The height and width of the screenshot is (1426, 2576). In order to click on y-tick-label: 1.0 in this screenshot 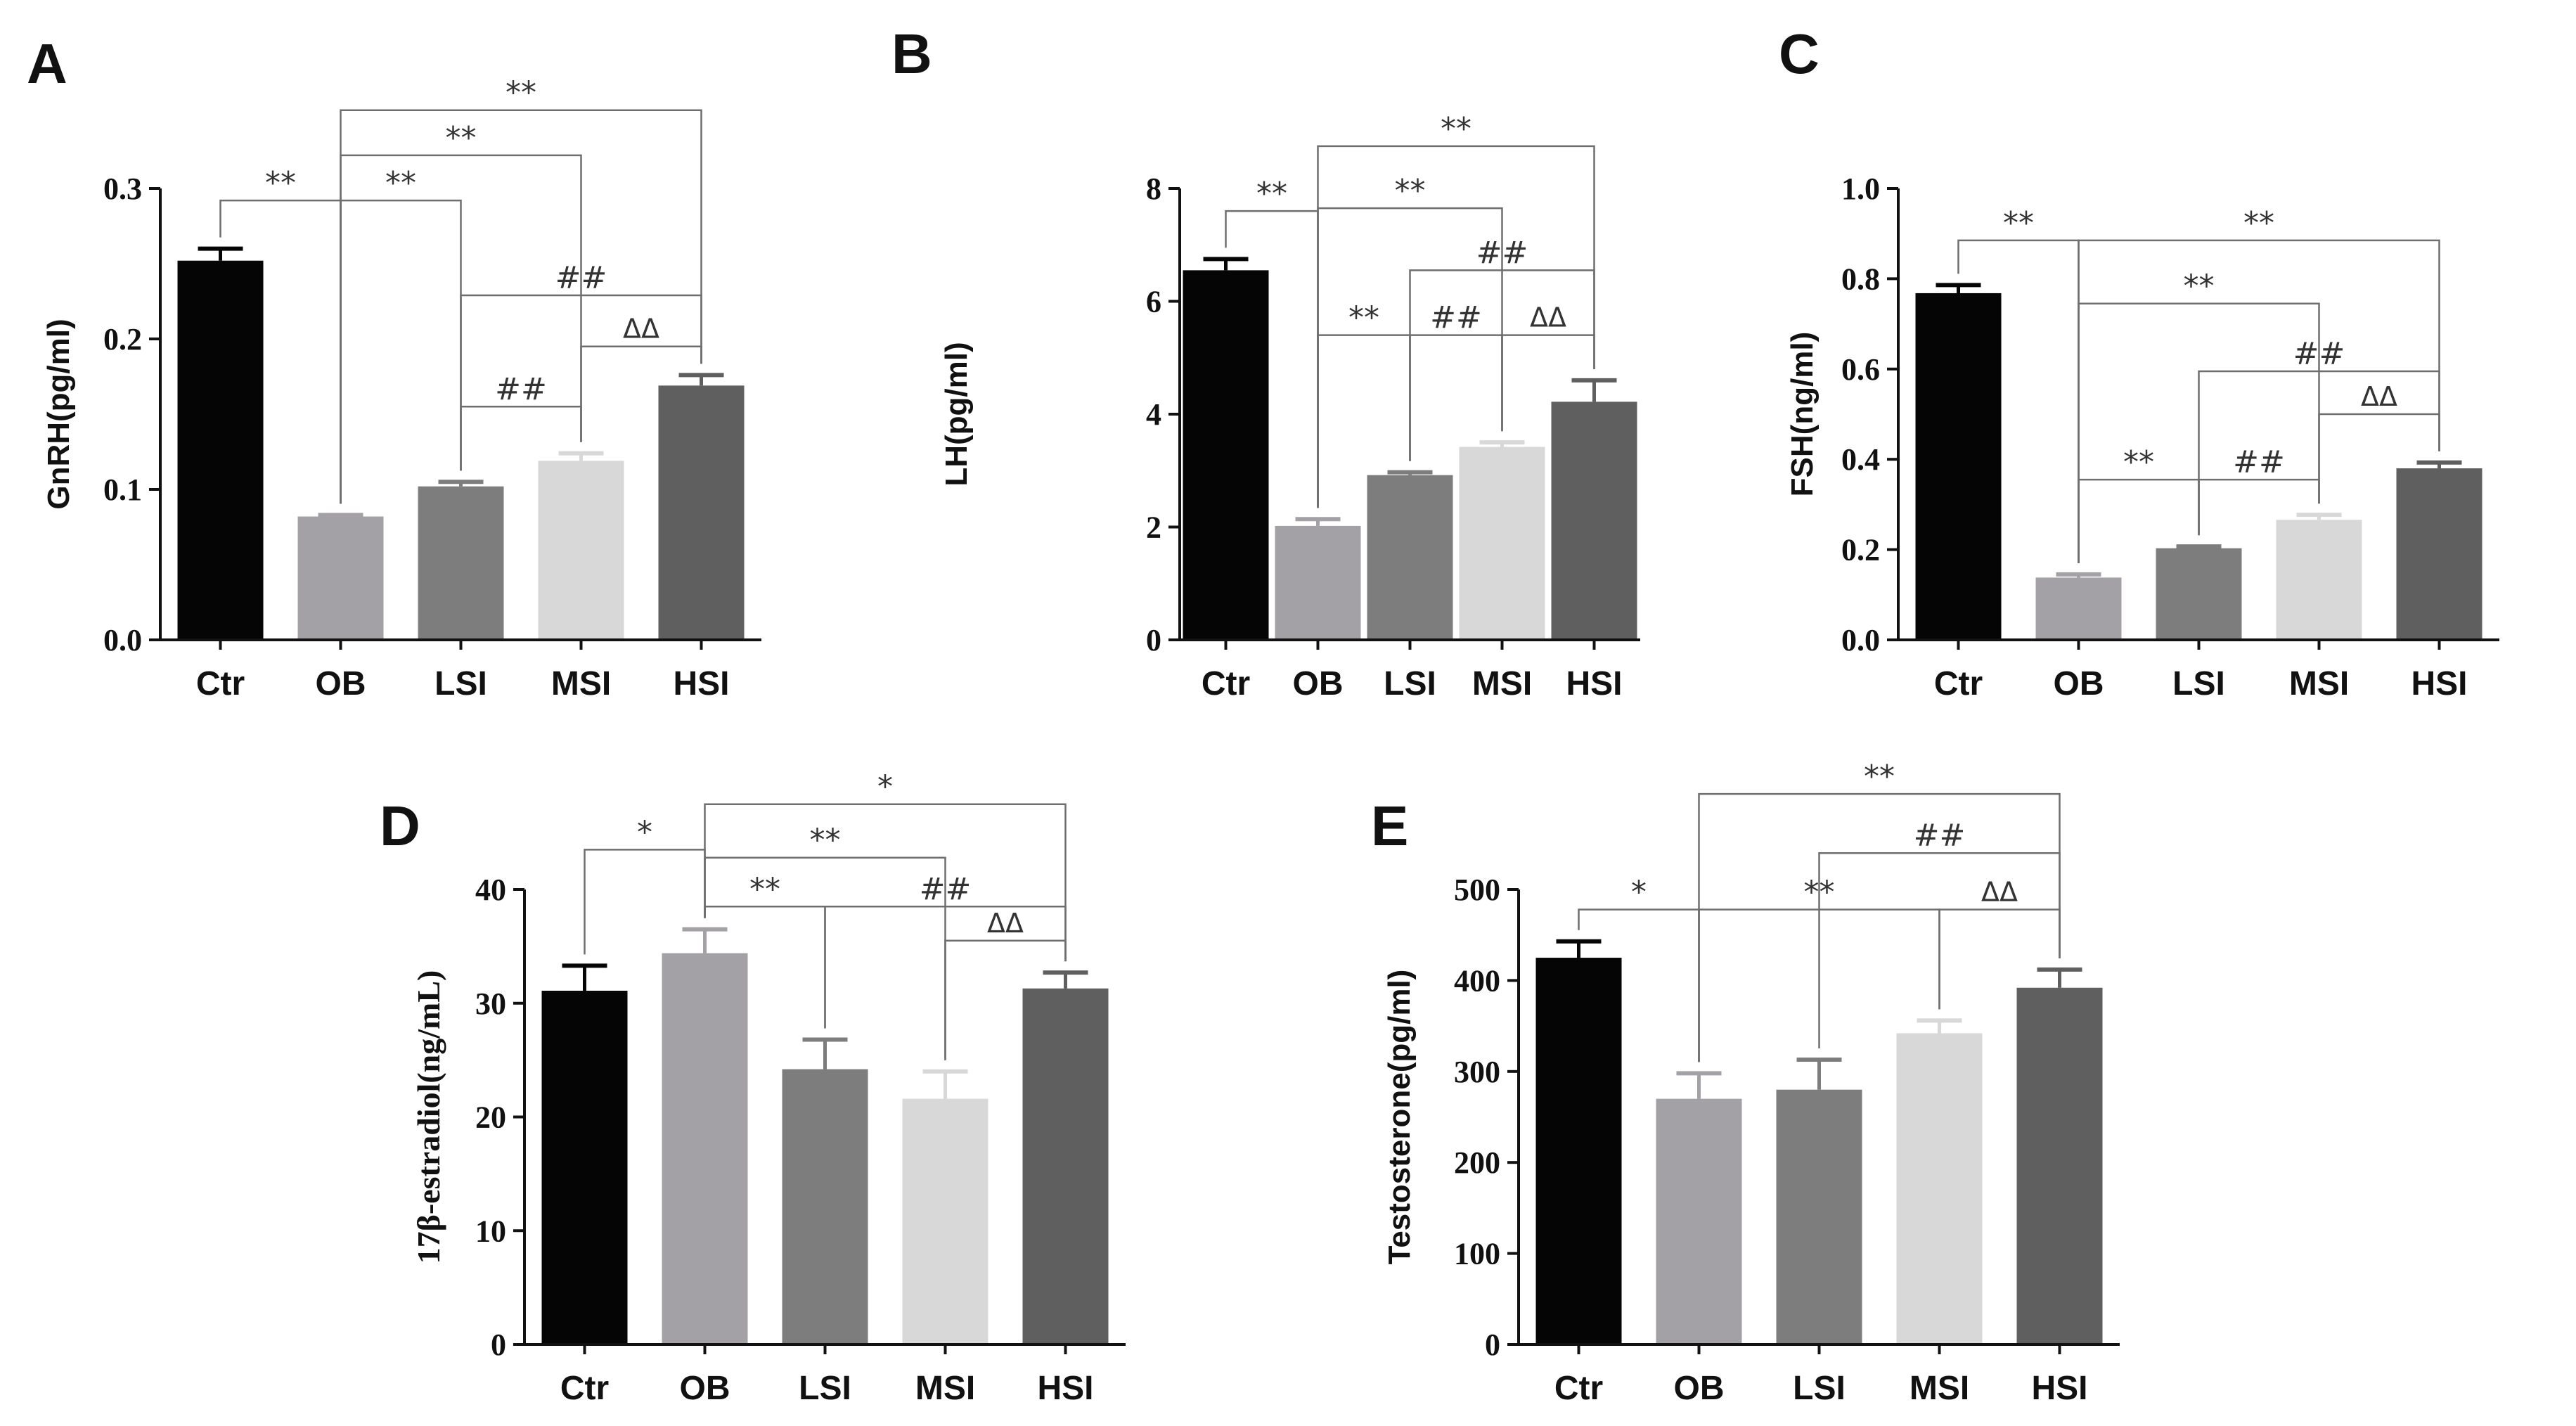, I will do `click(1860, 189)`.